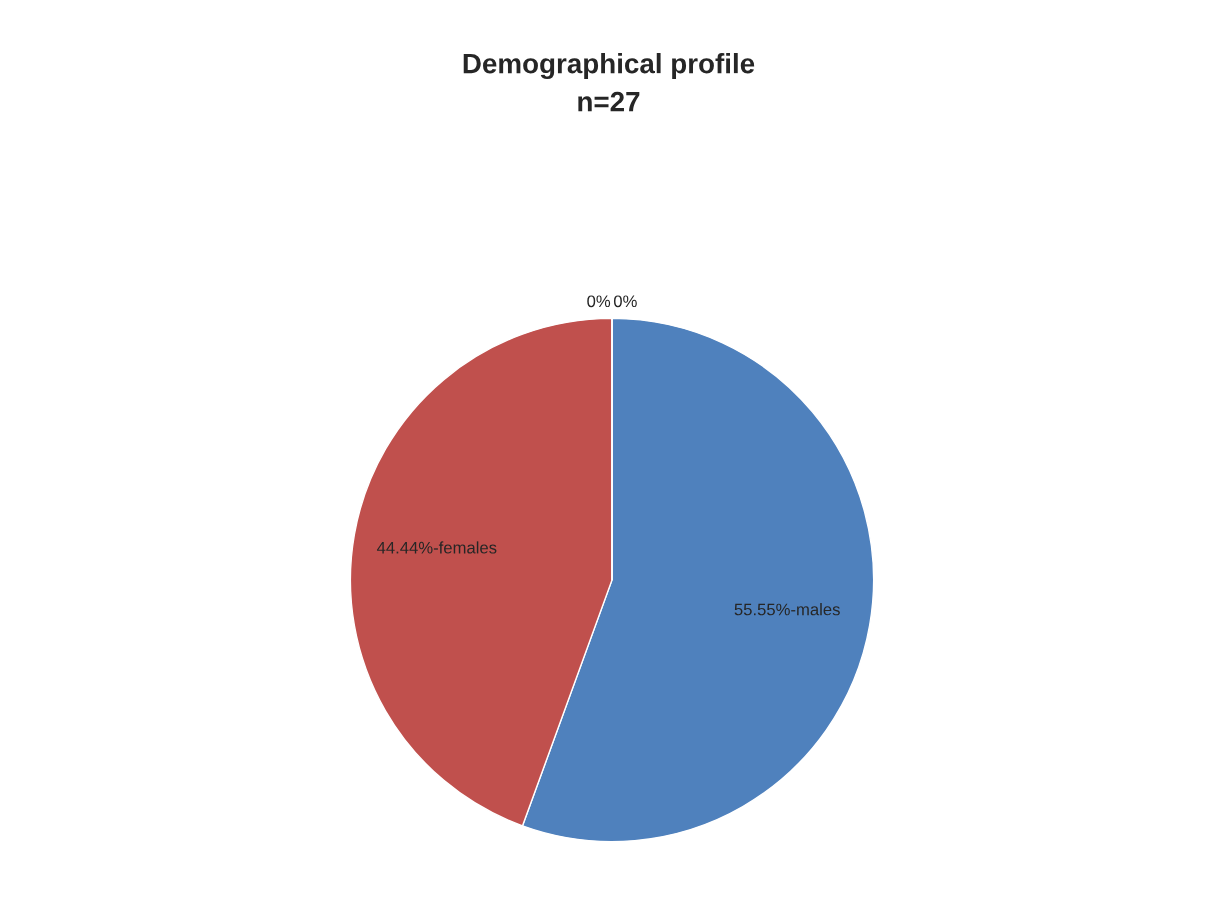  Describe the element at coordinates (787, 609) in the screenshot. I see `slice-label: 55.55%-males` at that location.